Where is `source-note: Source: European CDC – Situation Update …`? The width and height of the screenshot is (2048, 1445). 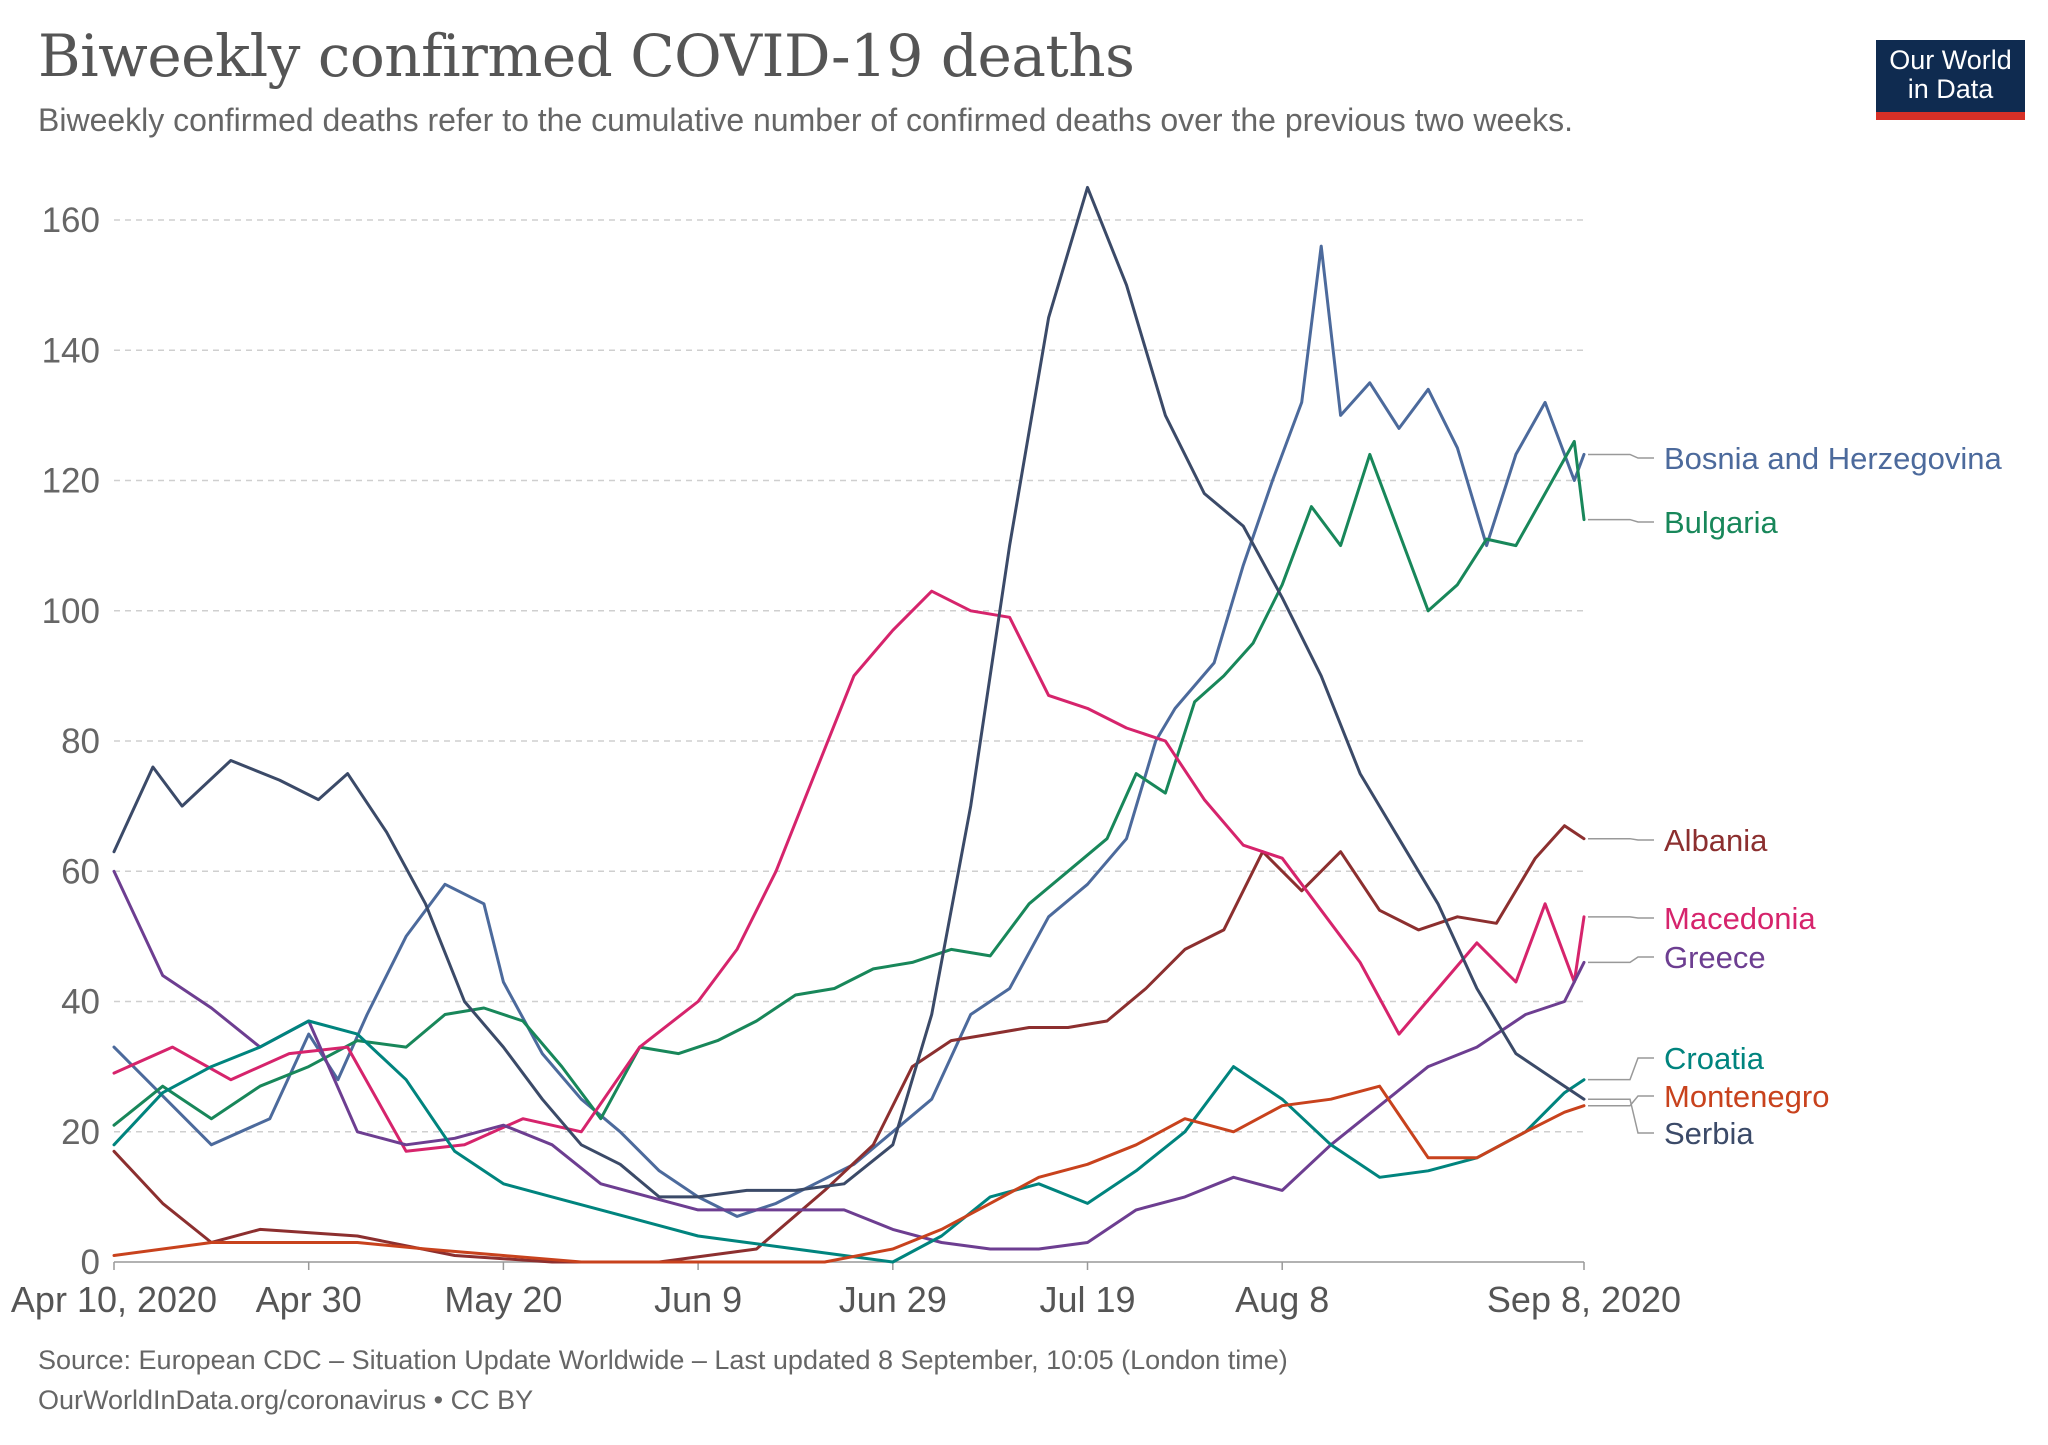
source-note: Source: European CDC – Situation Update … is located at coordinates (663, 1360).